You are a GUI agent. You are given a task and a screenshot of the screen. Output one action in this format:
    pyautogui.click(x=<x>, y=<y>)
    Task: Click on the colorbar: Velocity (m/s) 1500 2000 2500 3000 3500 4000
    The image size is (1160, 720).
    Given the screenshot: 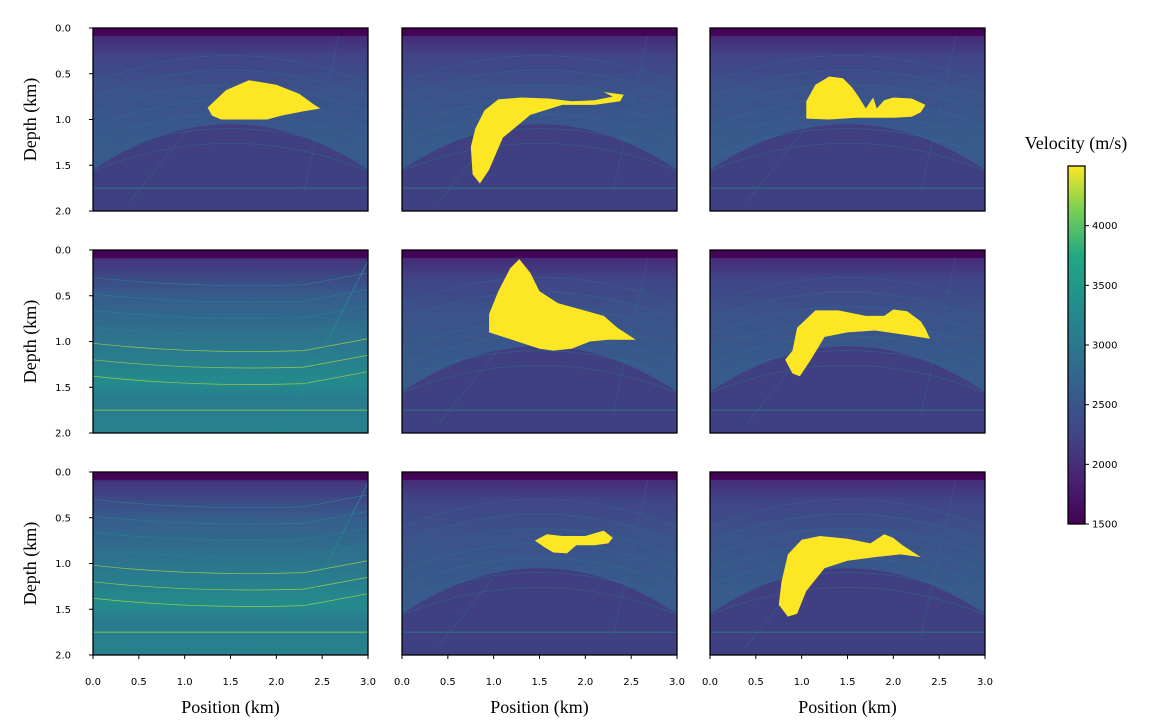 What is the action you would take?
    pyautogui.click(x=1076, y=332)
    